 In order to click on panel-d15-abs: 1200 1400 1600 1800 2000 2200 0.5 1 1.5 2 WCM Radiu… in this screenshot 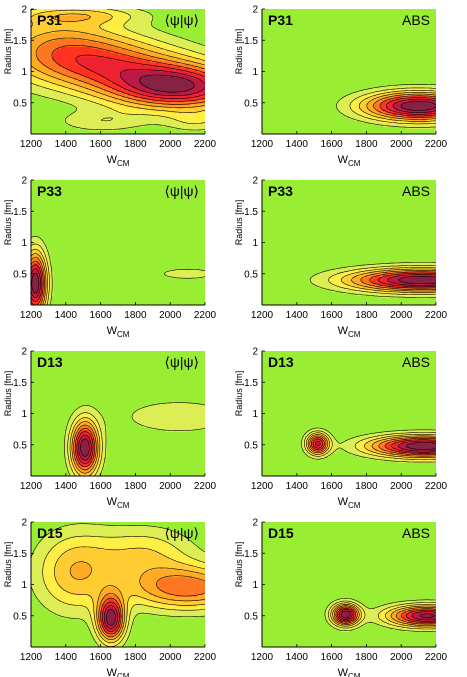, I will do `click(341, 597)`.